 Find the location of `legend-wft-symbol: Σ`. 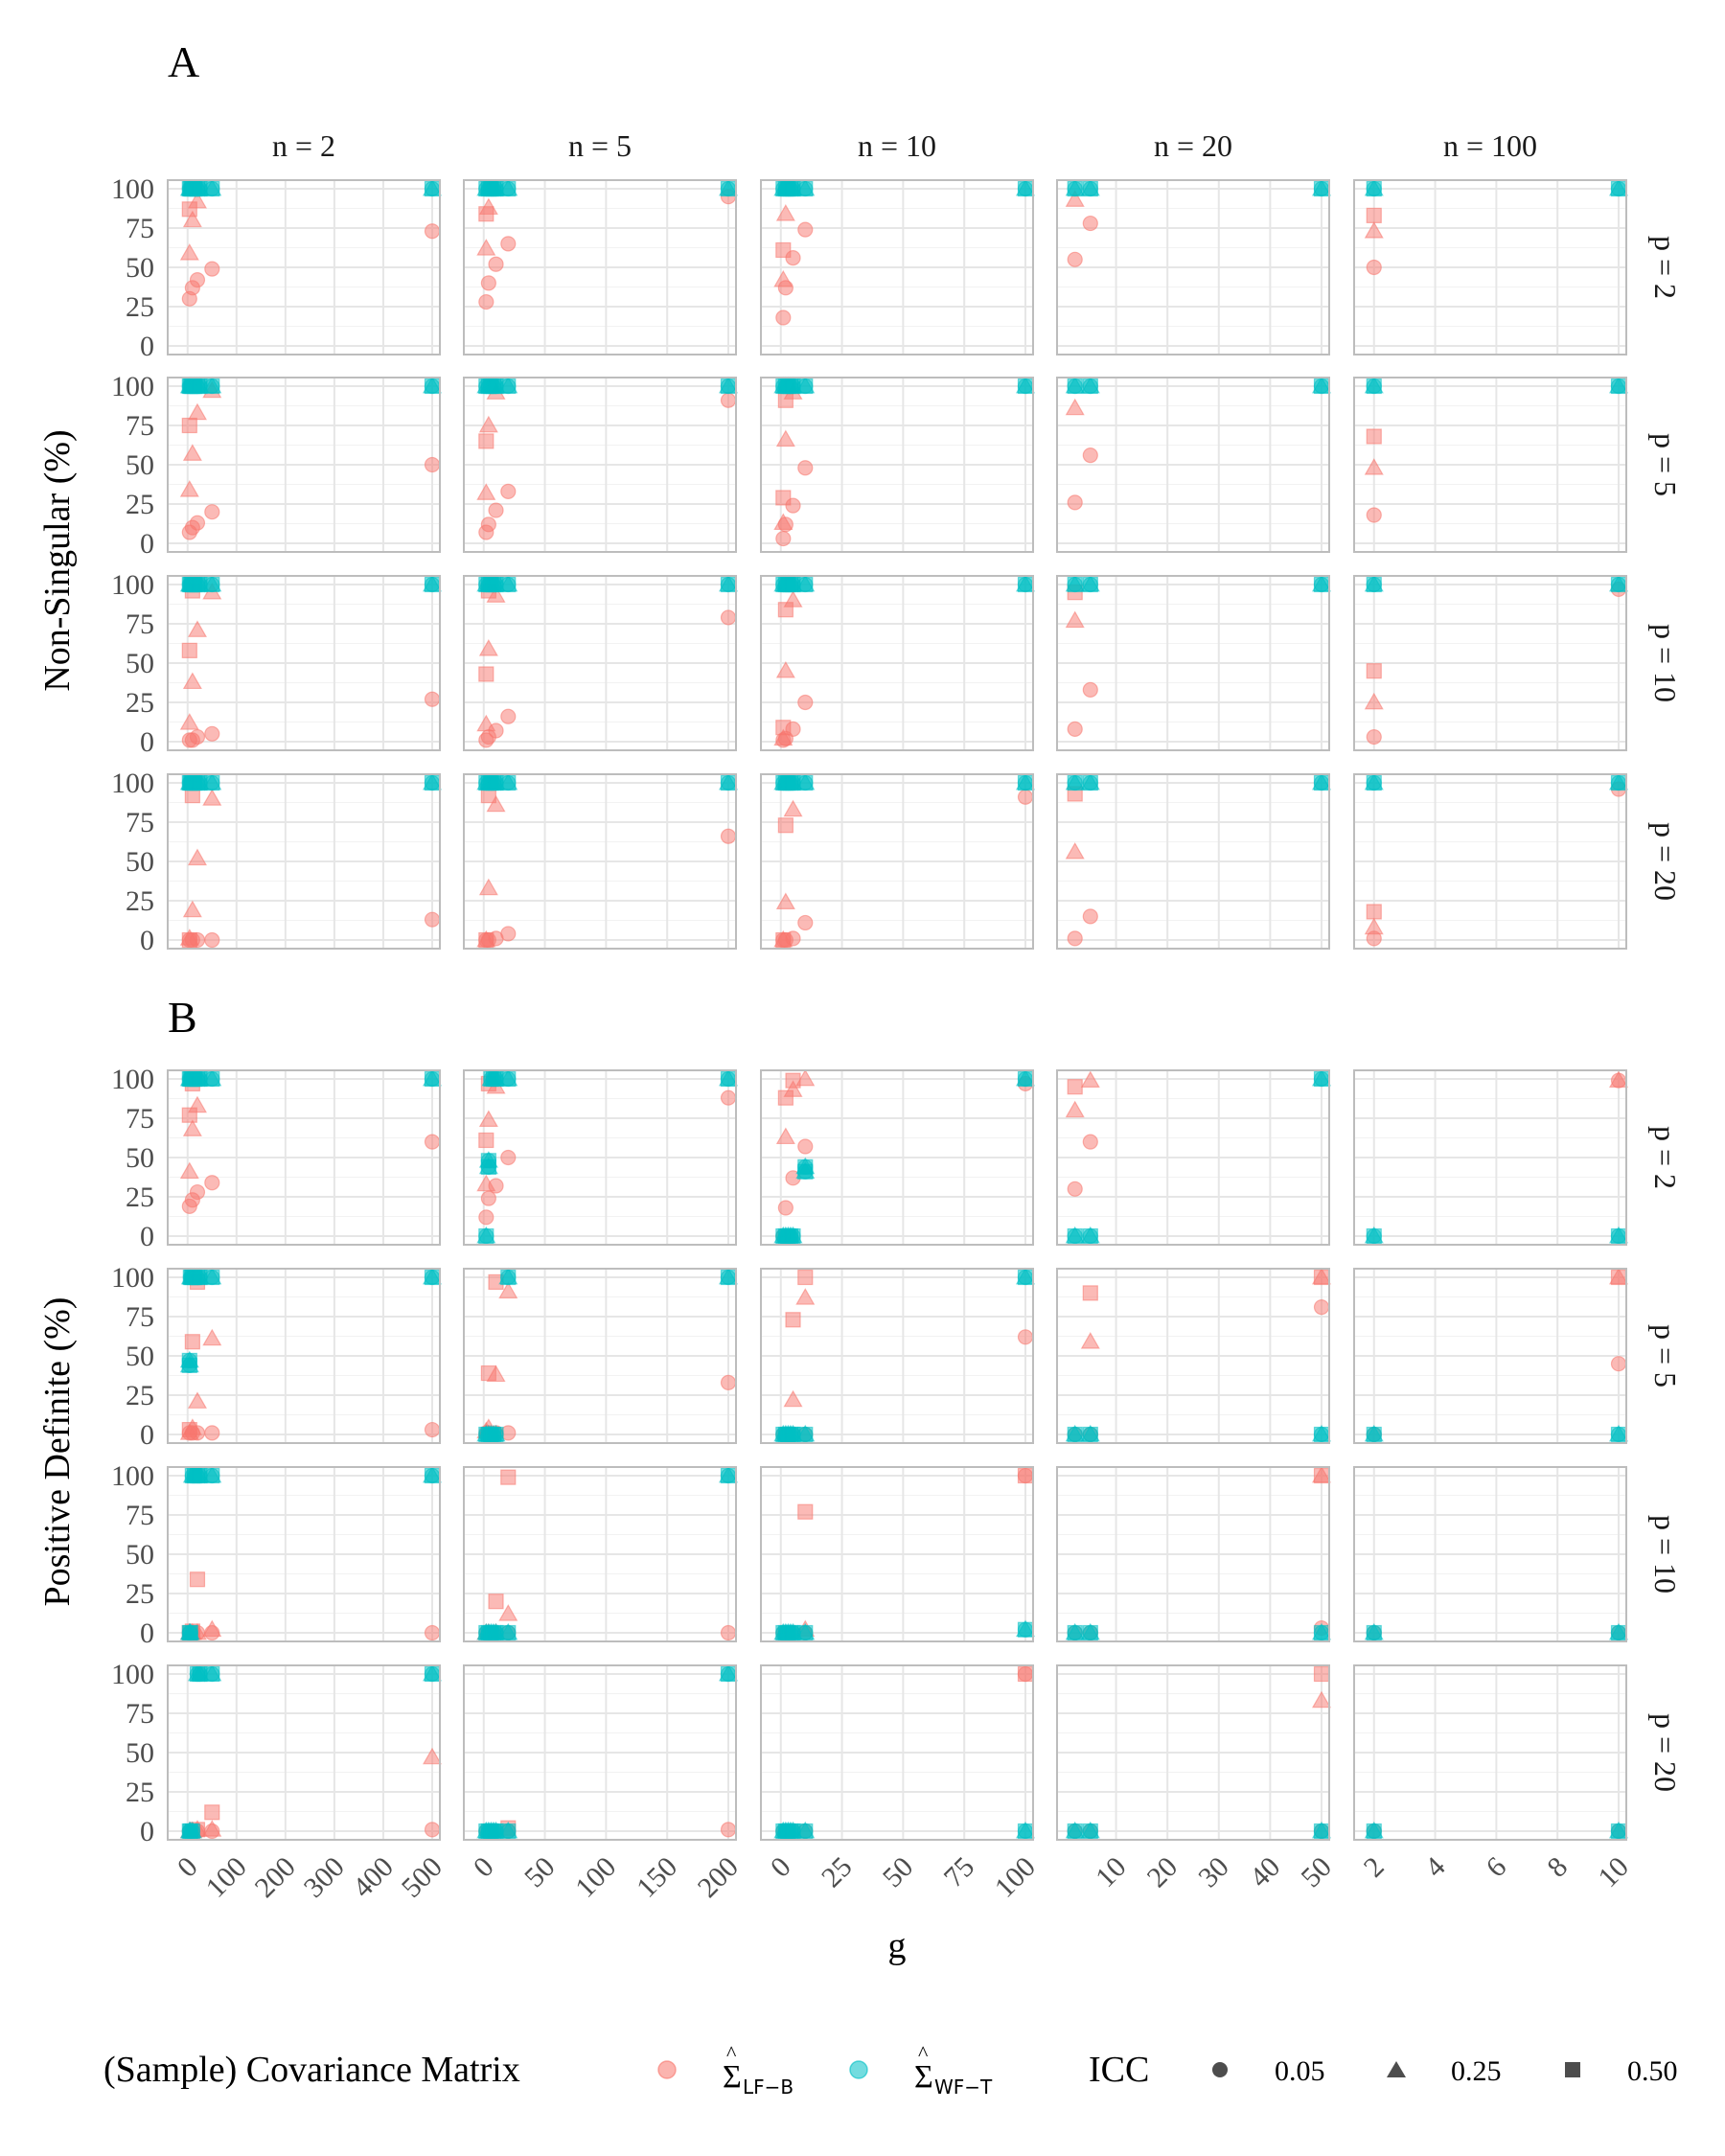

legend-wft-symbol: Σ is located at coordinates (923, 2077).